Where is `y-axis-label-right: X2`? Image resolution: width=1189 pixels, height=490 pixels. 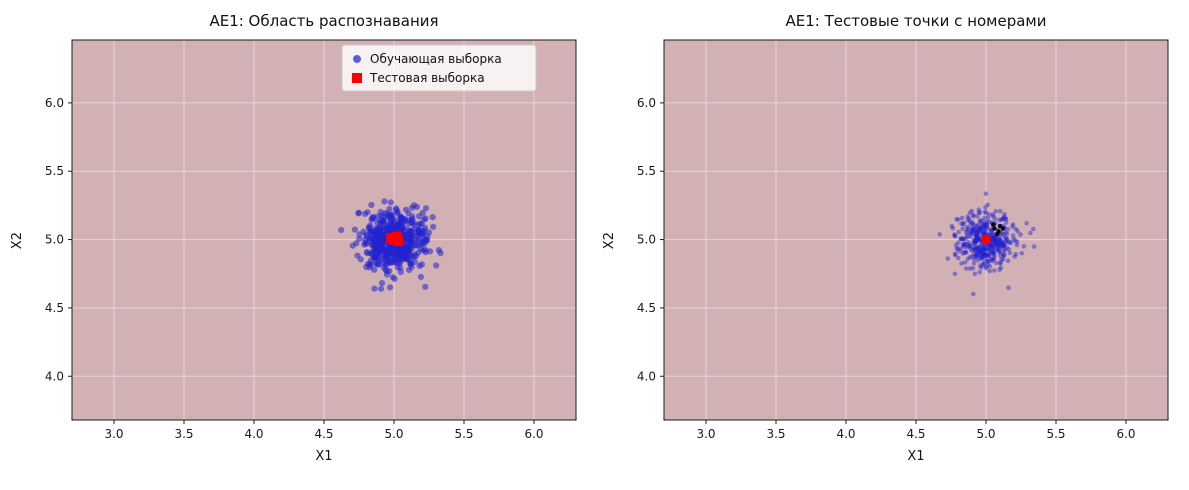
y-axis-label-right: X2 is located at coordinates (609, 241).